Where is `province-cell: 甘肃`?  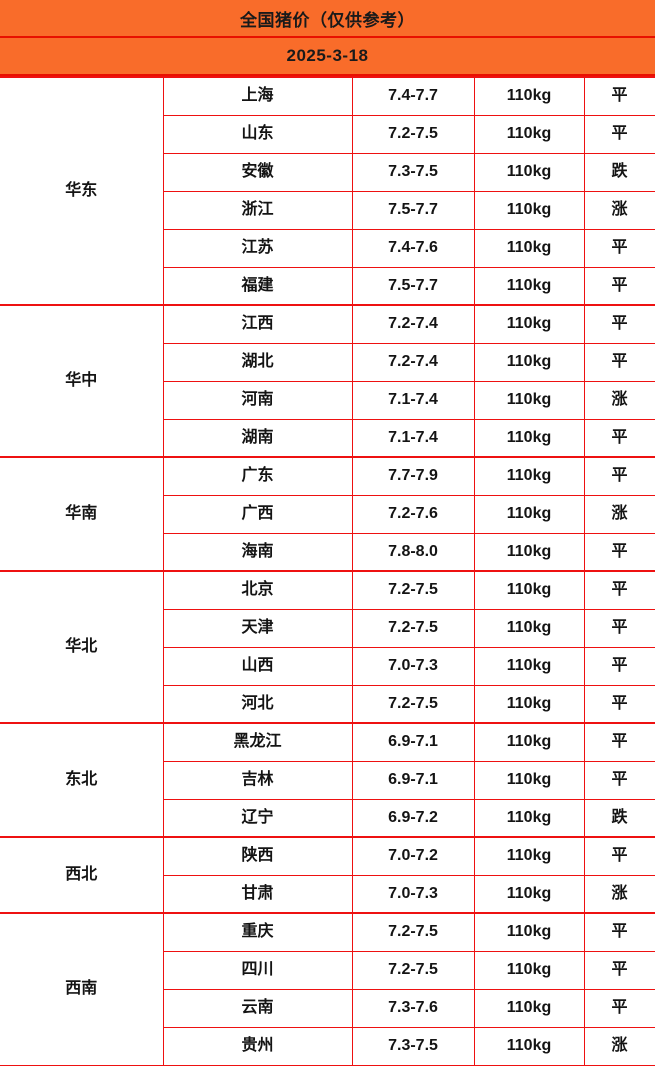
province-cell: 甘肃 is located at coordinates (258, 894).